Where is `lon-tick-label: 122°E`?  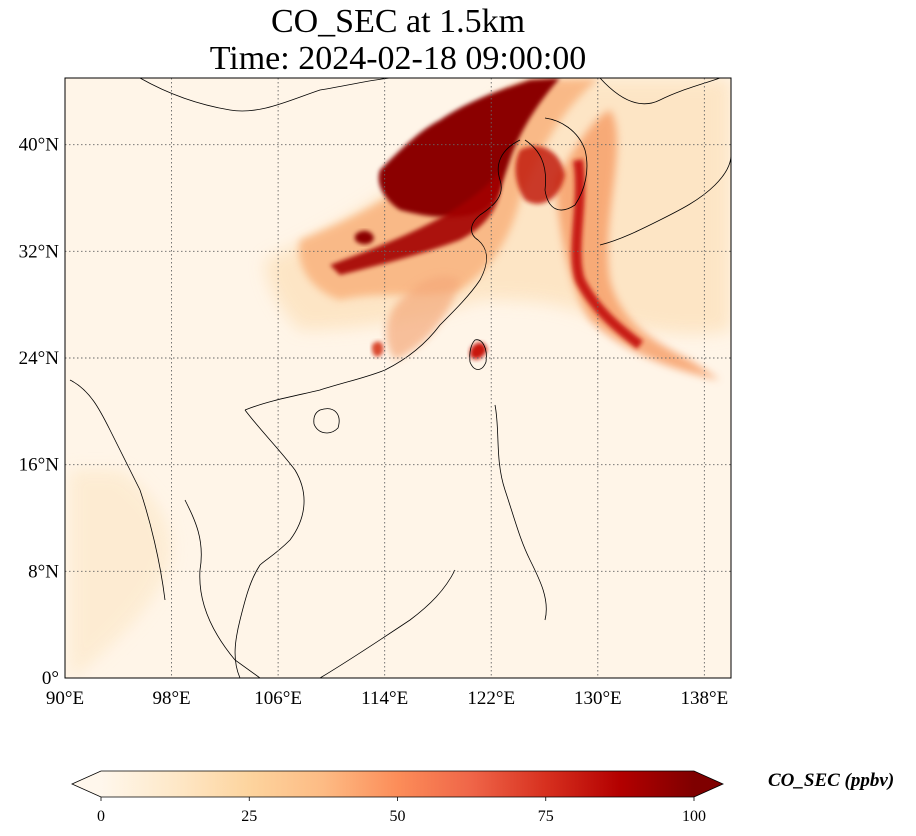 lon-tick-label: 122°E is located at coordinates (491, 698).